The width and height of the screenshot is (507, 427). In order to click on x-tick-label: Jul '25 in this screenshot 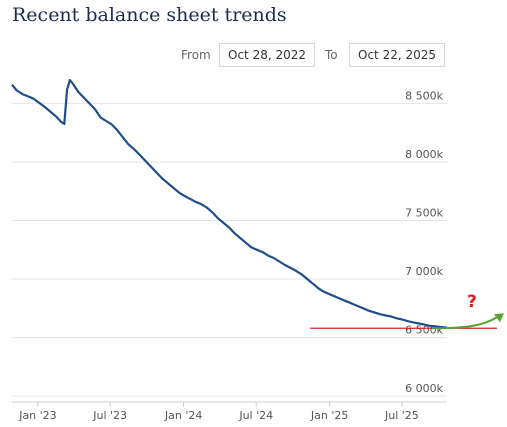, I will do `click(401, 415)`.